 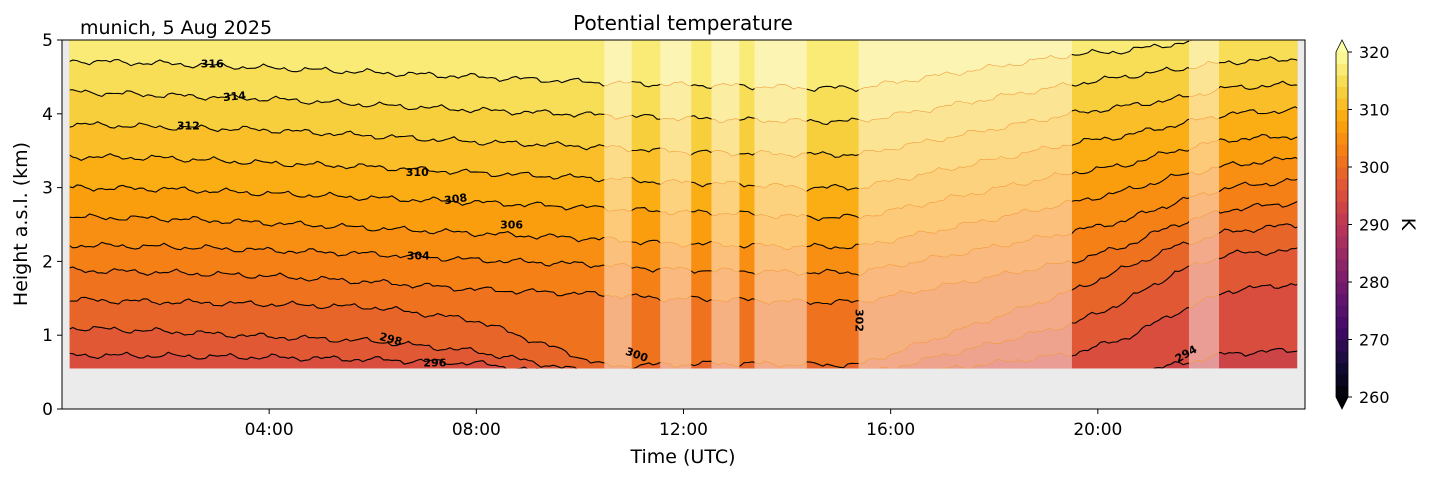 What do you see at coordinates (1374, 52) in the screenshot?
I see `colorbar-tick-label: 320` at bounding box center [1374, 52].